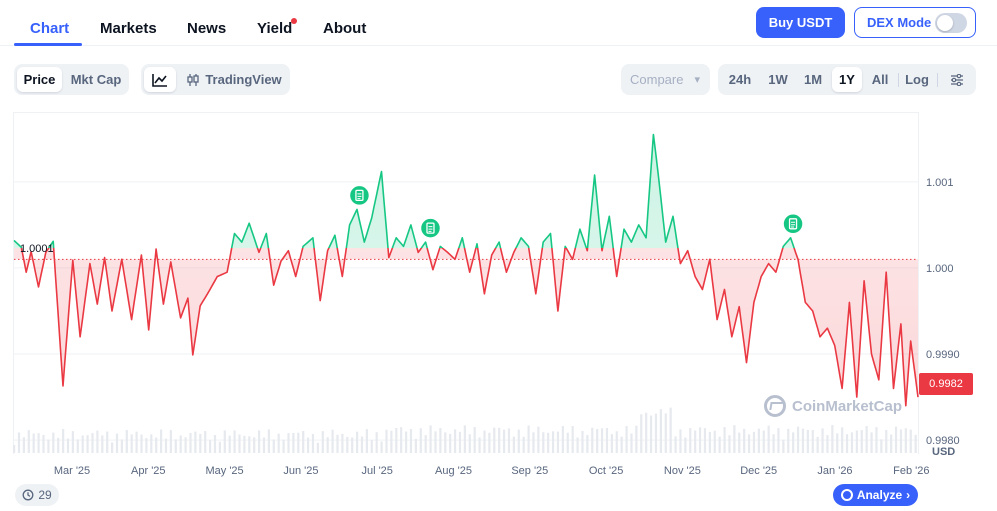 The width and height of the screenshot is (997, 511). I want to click on range-1m-button: 1M, so click(813, 79).